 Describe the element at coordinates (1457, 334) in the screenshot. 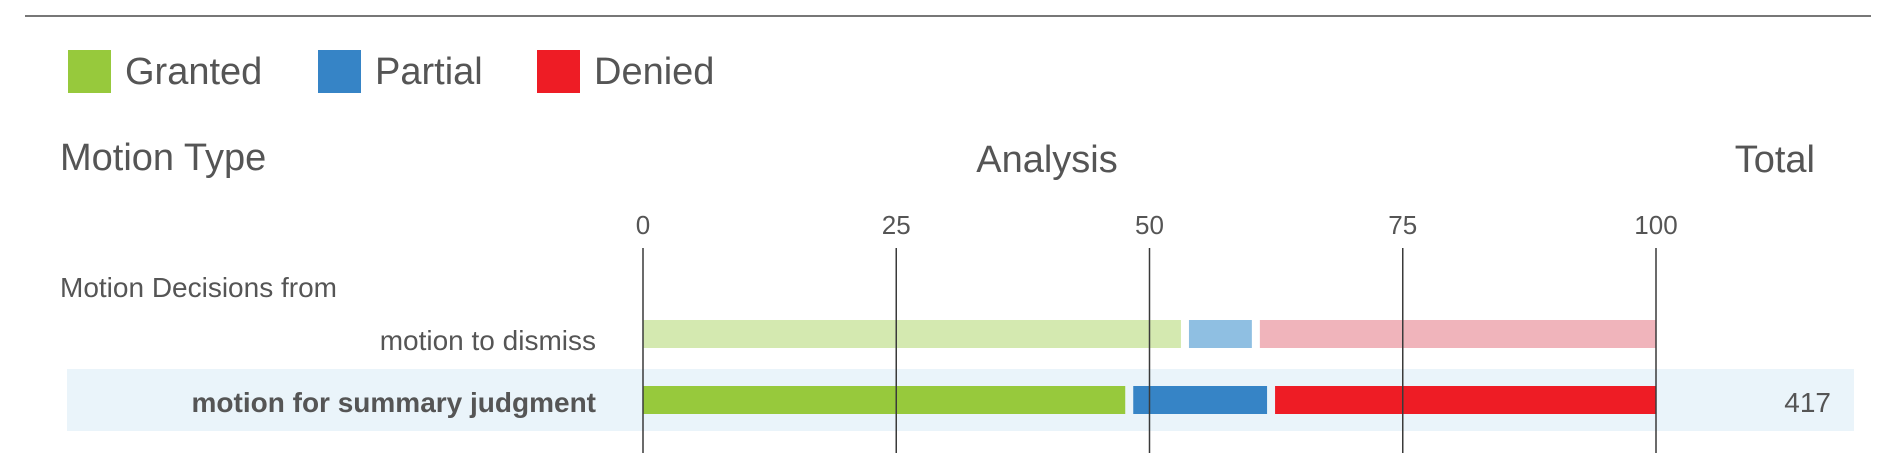

I see `bar-motion-to-dismiss-denied` at that location.